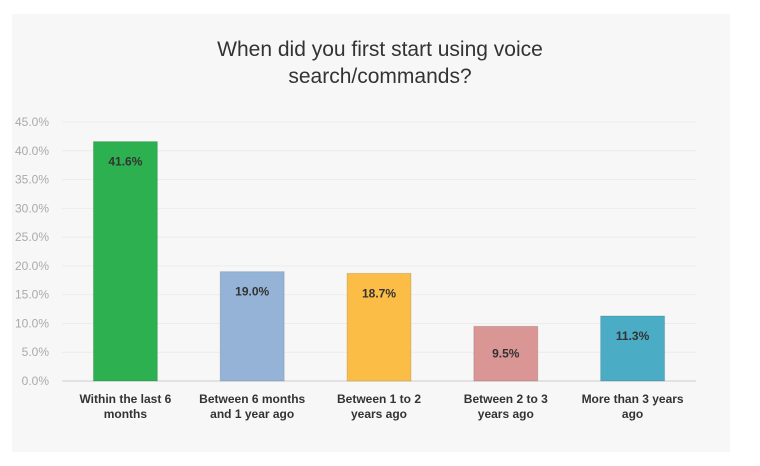 The width and height of the screenshot is (760, 466). What do you see at coordinates (252, 399) in the screenshot?
I see `x-category-label: Between 6 months` at bounding box center [252, 399].